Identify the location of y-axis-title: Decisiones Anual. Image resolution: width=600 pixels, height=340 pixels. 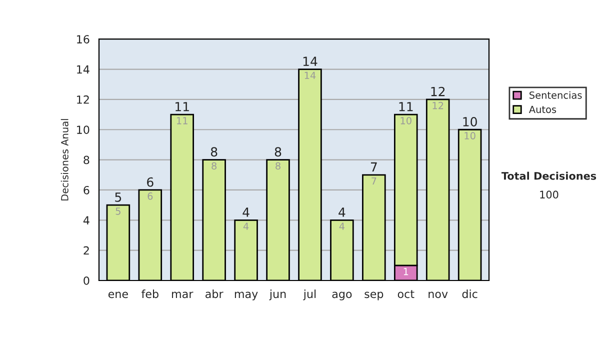
(64, 159).